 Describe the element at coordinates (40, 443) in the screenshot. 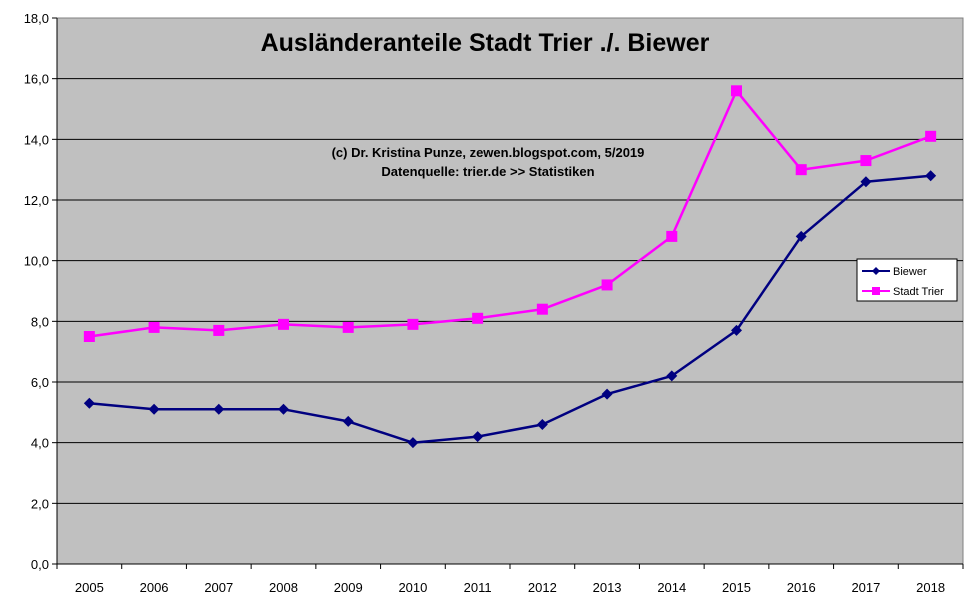

I see `y-tick-label: 4,0` at that location.